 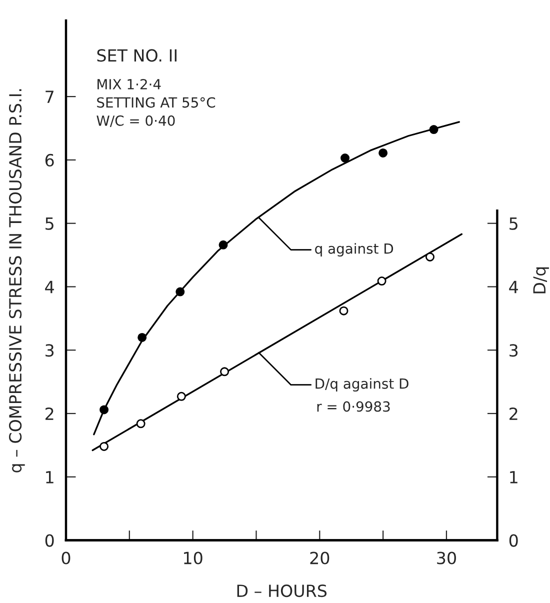 I want to click on annotation: q against D, so click(x=354, y=250).